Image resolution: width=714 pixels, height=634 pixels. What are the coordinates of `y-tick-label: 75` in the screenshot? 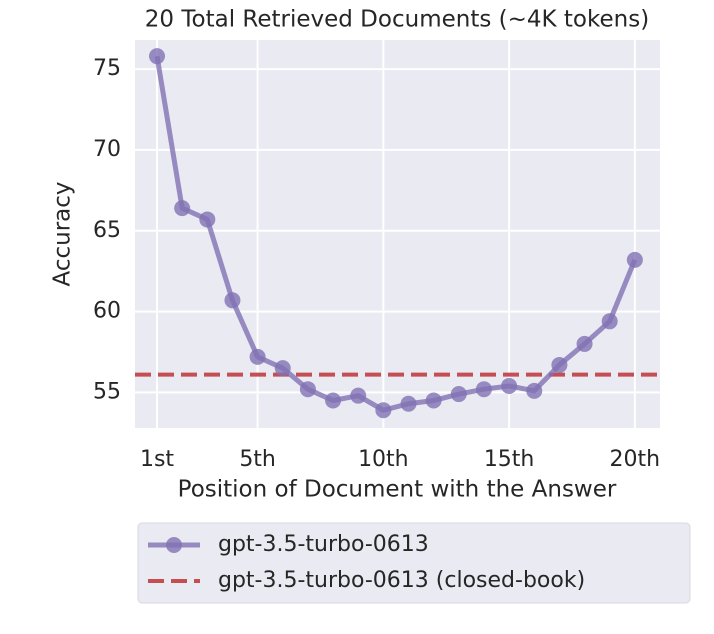 It's located at (107, 68).